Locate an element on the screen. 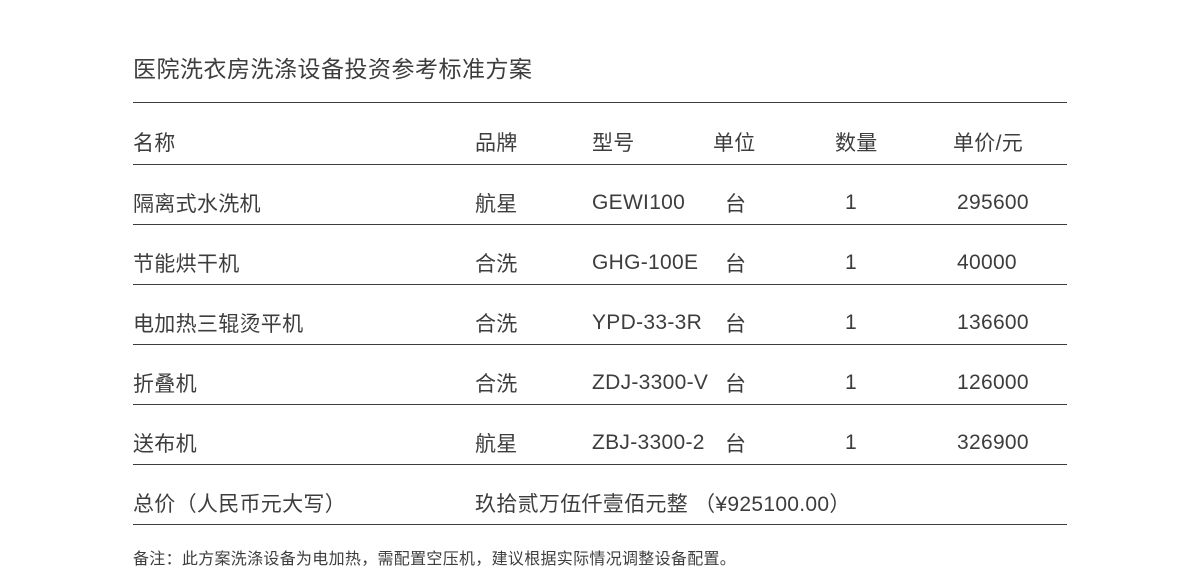 The width and height of the screenshot is (1200, 585). table-row: 隔离式水洗机 航星 GEWI100 台 1 295600 is located at coordinates (600, 195).